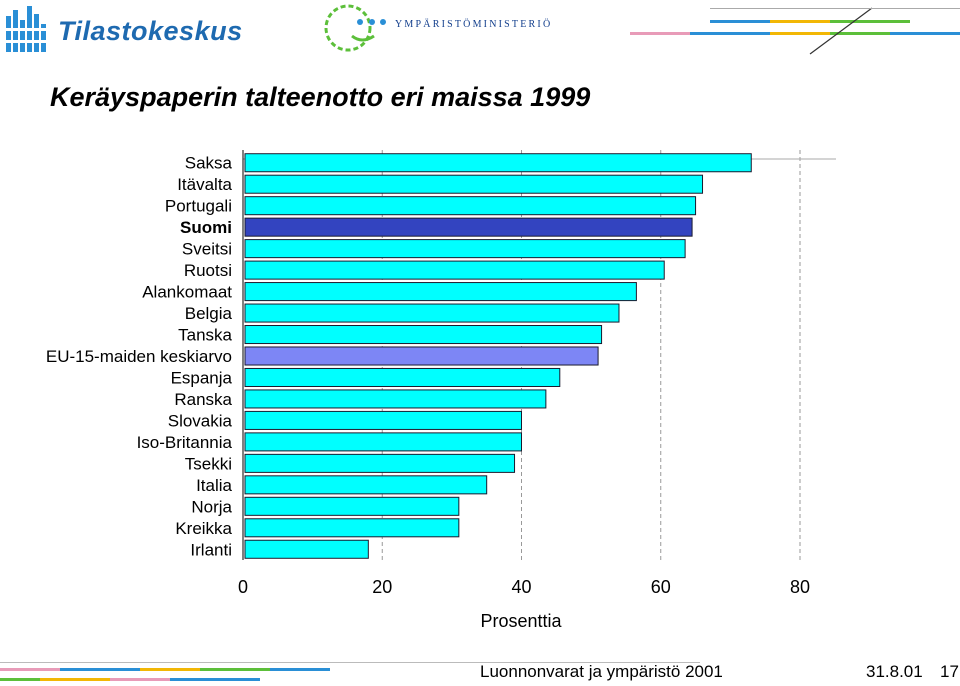  Describe the element at coordinates (894, 671) in the screenshot. I see `footer-date: 31.8.01` at that location.